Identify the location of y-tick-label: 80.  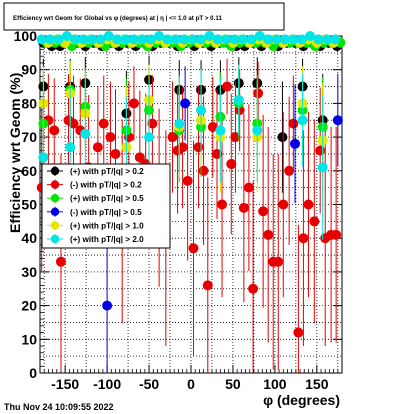
(29, 103).